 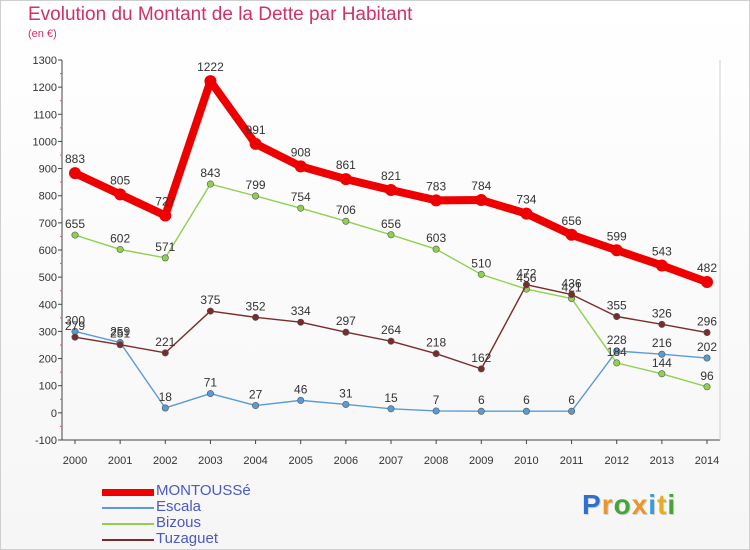 I want to click on data-label: 799, so click(x=256, y=185).